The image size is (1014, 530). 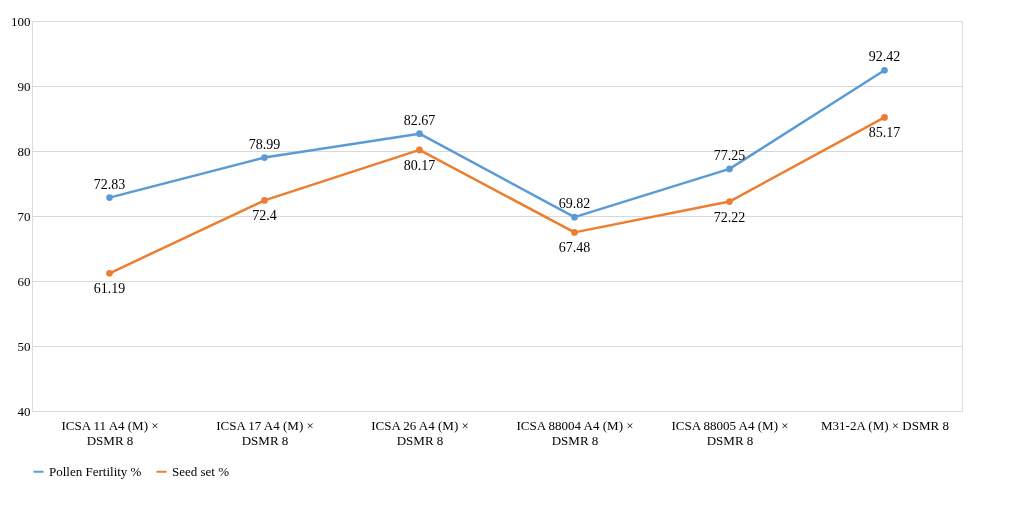 I want to click on data-label: 82.67, so click(x=419, y=120).